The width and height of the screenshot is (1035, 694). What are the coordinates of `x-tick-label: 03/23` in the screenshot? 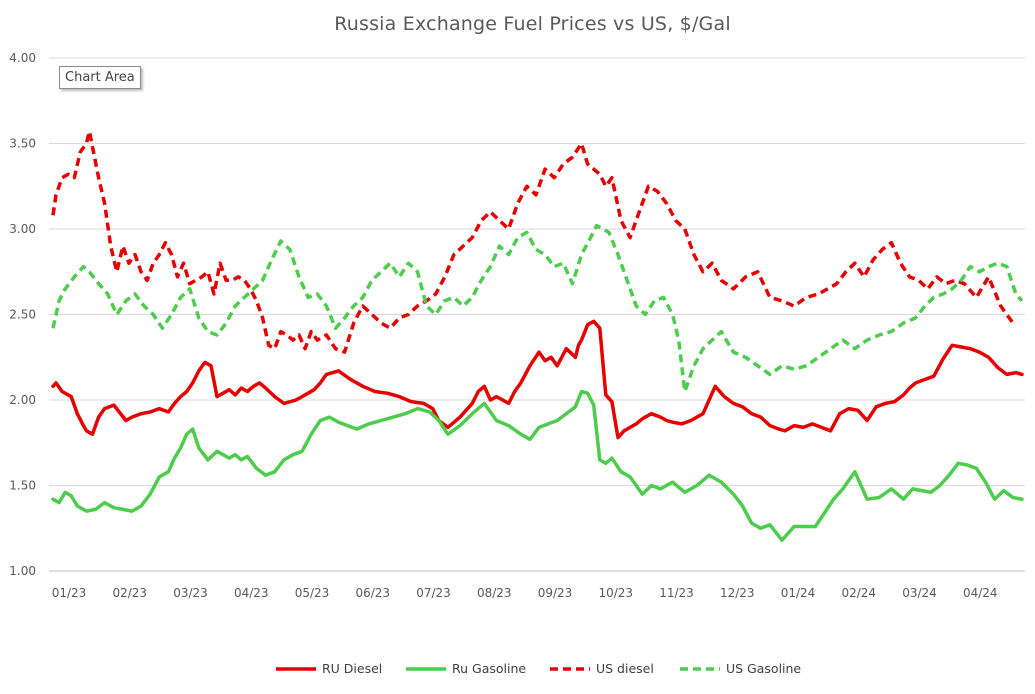 It's located at (190, 593).